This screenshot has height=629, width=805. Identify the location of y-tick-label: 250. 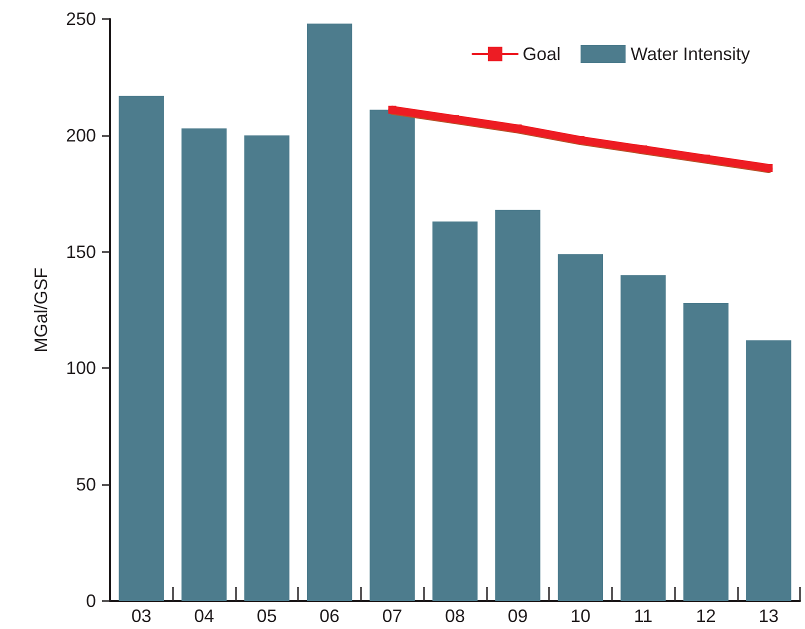
(81, 19).